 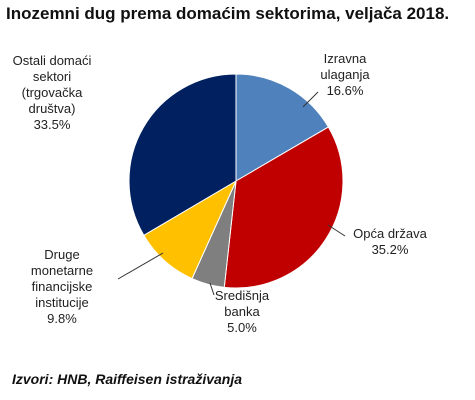 I want to click on slice-label-0: Izravna ulaganja 16.6%, so click(x=345, y=74).